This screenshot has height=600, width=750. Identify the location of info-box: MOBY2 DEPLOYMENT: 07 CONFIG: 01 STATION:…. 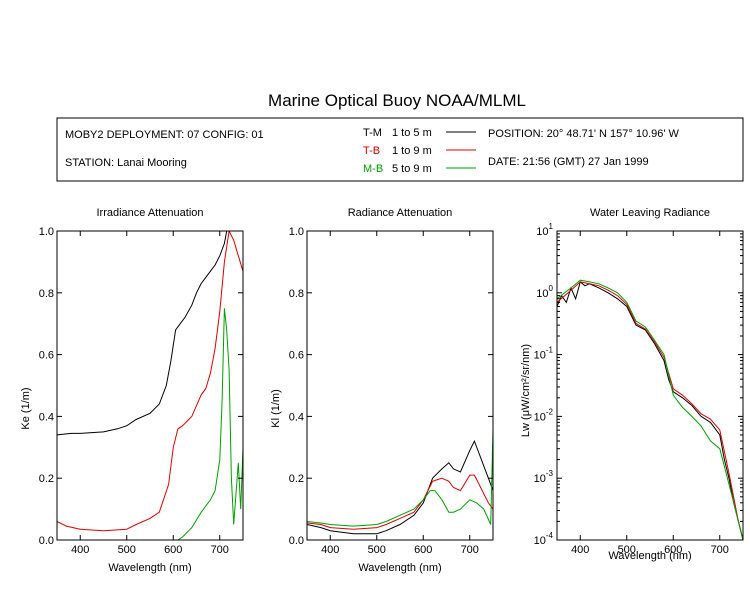
(400, 149).